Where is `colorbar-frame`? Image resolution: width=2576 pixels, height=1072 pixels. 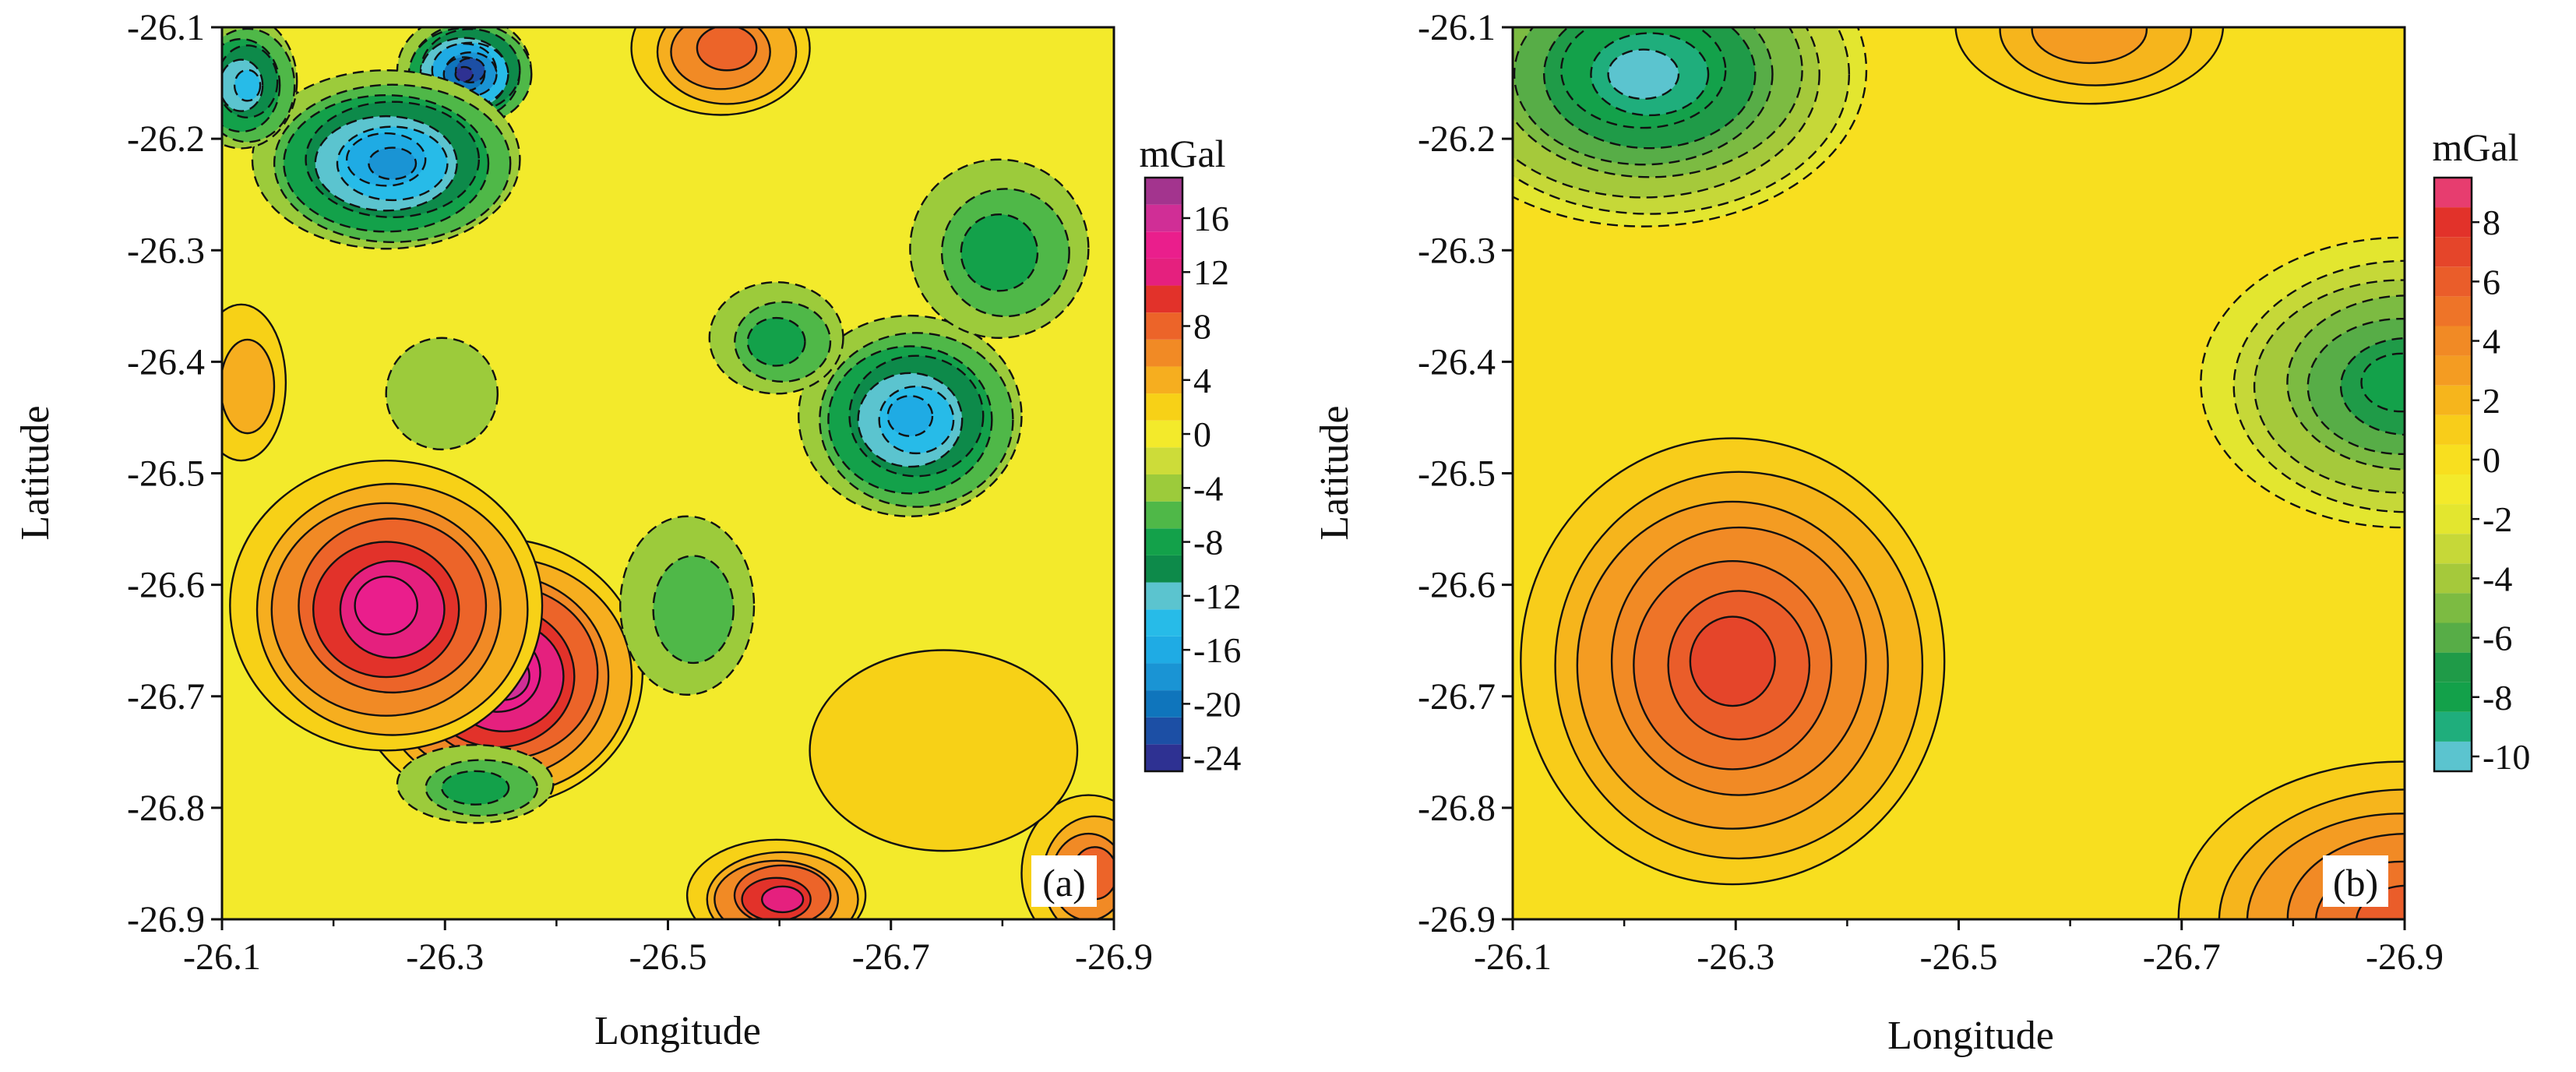 colorbar-frame is located at coordinates (1164, 475).